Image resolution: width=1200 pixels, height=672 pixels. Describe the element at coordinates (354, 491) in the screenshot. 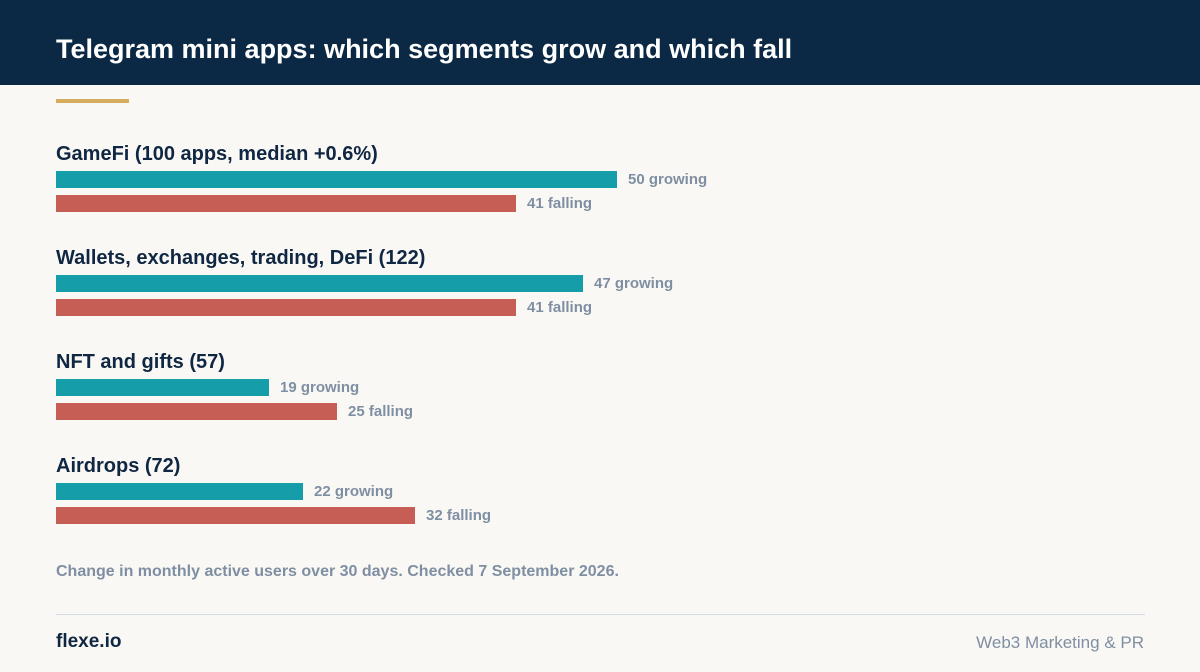

I see `growing-value-label: 22 growing` at that location.